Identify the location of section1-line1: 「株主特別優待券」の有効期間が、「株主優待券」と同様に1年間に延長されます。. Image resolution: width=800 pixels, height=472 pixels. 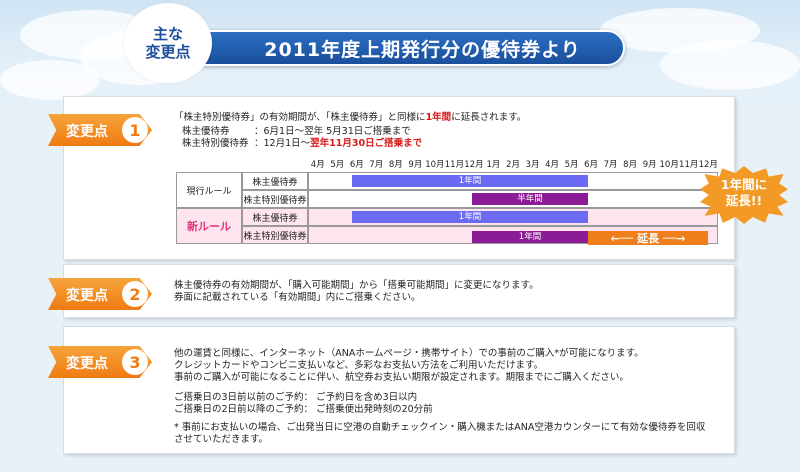
(350, 117).